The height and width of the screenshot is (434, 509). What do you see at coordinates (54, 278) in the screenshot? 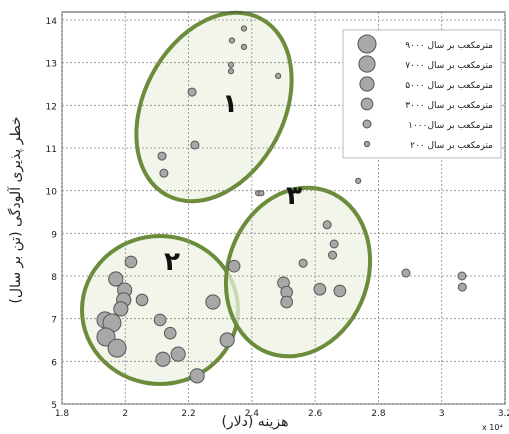
I see `y-tick-label: 8` at bounding box center [54, 278].